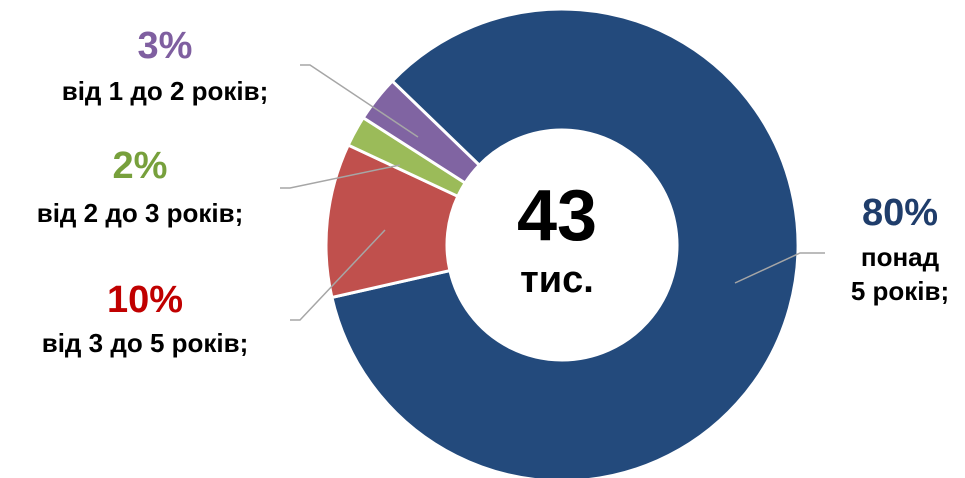 The image size is (965, 478). What do you see at coordinates (165, 91) in the screenshot?
I see `category-label: від 1 до 2 років;` at bounding box center [165, 91].